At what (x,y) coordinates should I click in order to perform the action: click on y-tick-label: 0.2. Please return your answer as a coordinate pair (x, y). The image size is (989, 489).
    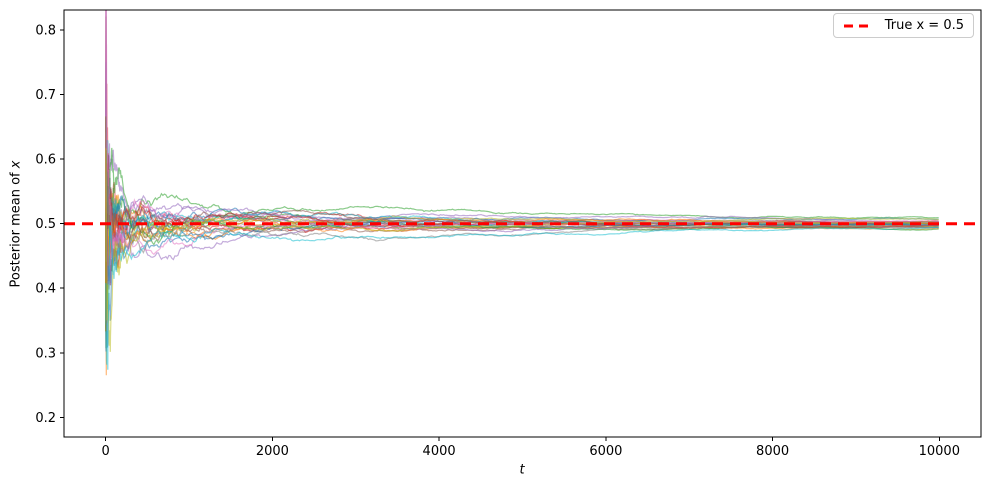
    Looking at the image, I should click on (45, 418).